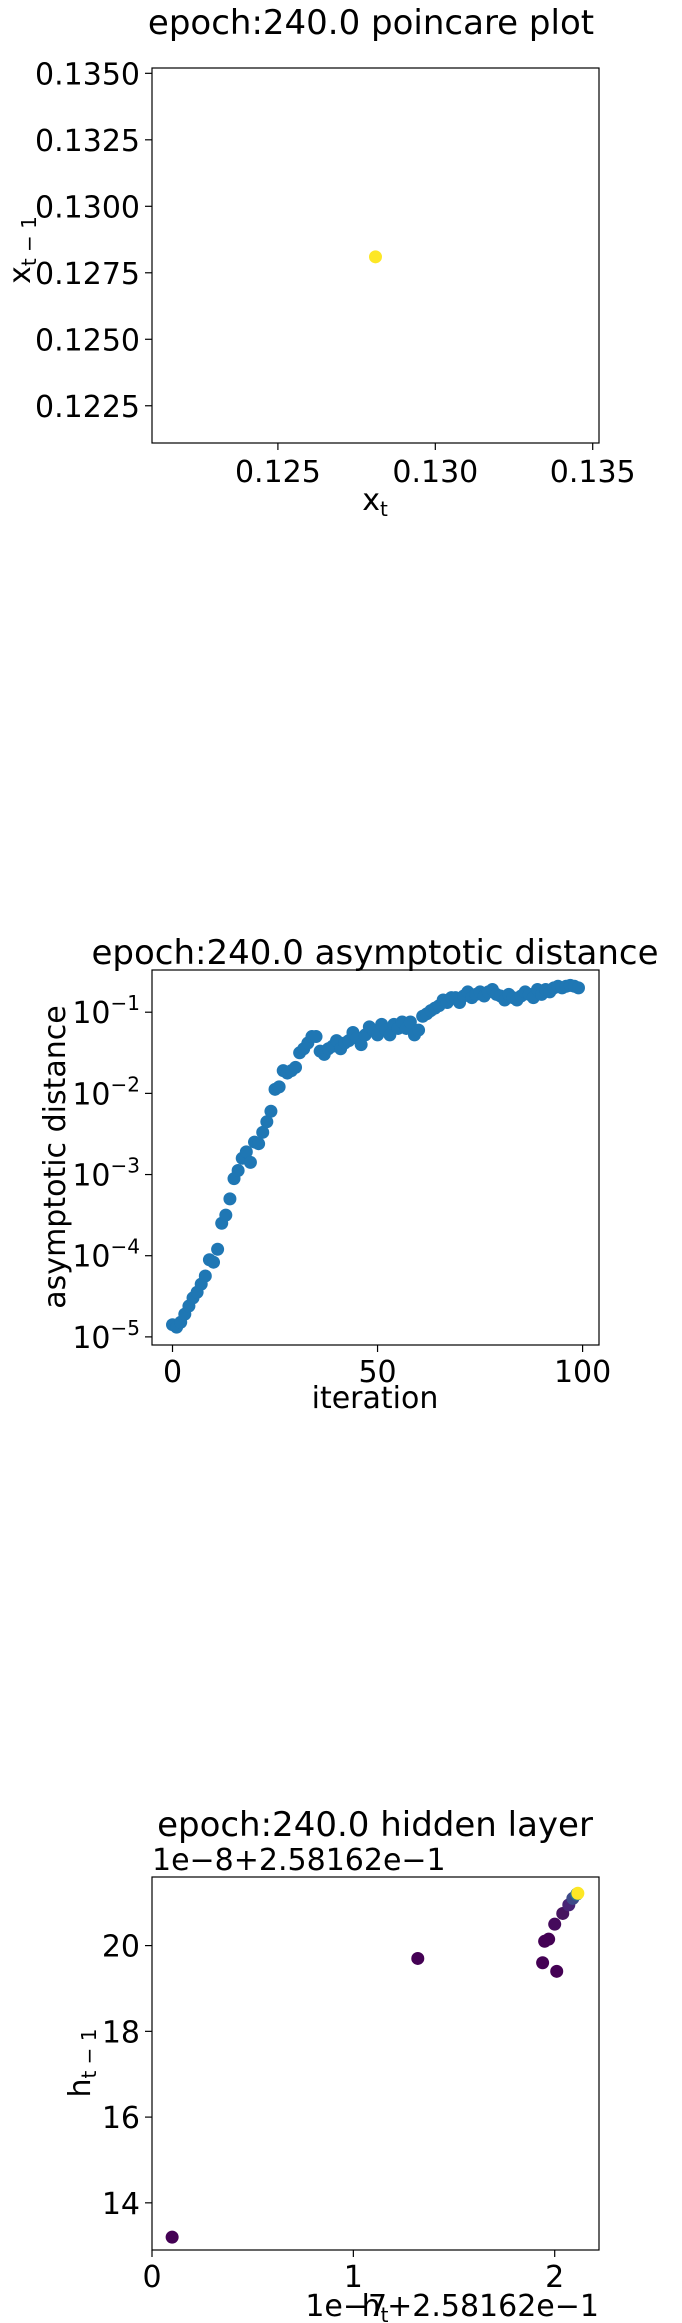 The height and width of the screenshot is (2323, 682). I want to click on poincare-plot-area, so click(375, 255).